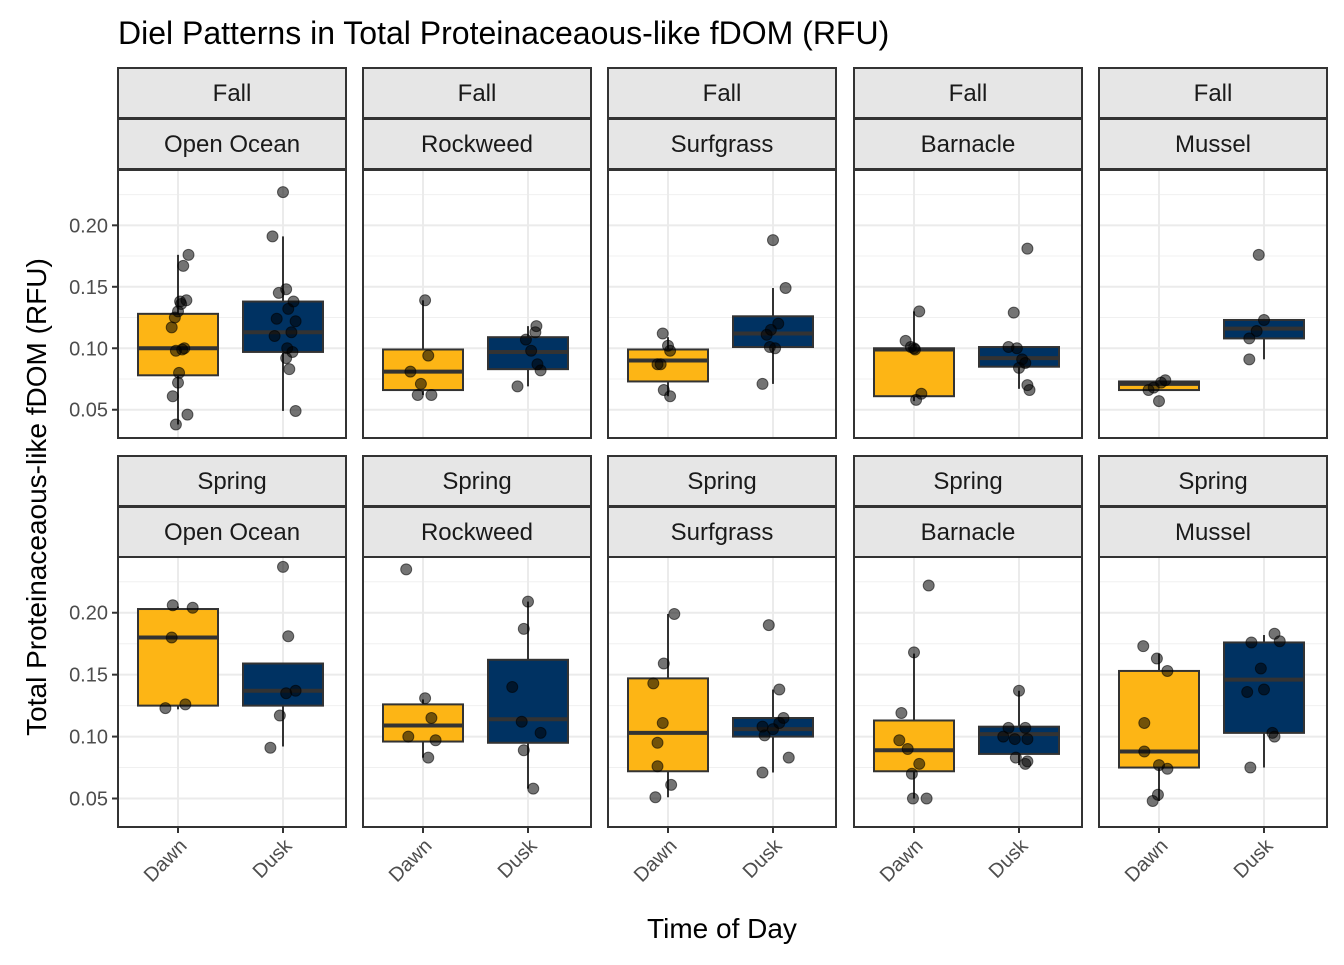 This screenshot has width=1344, height=965. I want to click on box-dawn, so click(178, 344).